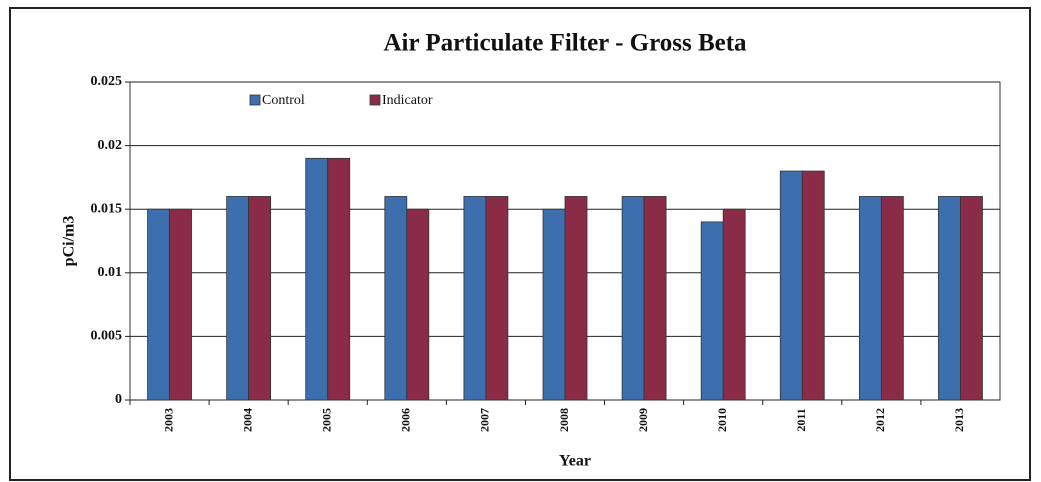 This screenshot has height=482, width=1041. What do you see at coordinates (565, 43) in the screenshot?
I see `chart-title: Air Particulate Filter - Gross Beta` at bounding box center [565, 43].